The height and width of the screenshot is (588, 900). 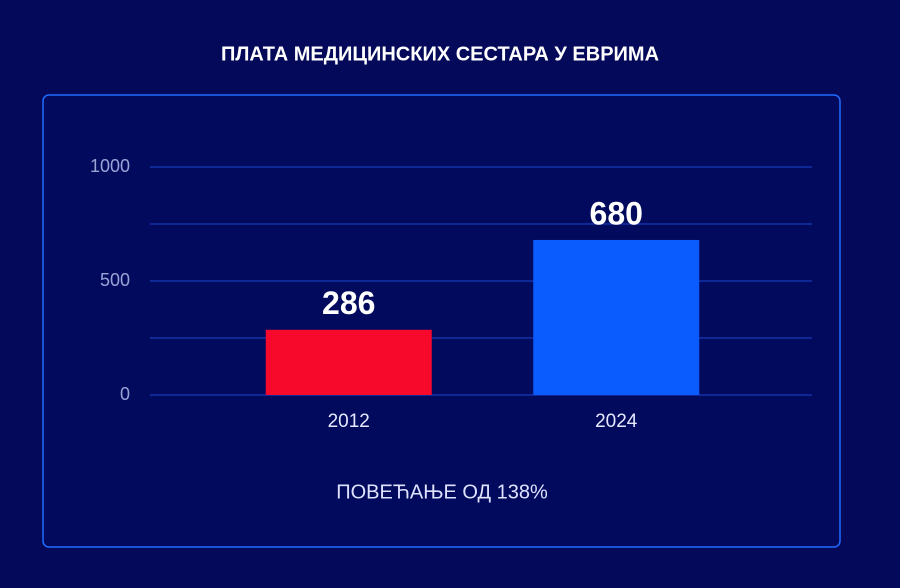 What do you see at coordinates (442, 492) in the screenshot?
I see `annotation: ПОВЕЋАЊЕ ОД 138%` at bounding box center [442, 492].